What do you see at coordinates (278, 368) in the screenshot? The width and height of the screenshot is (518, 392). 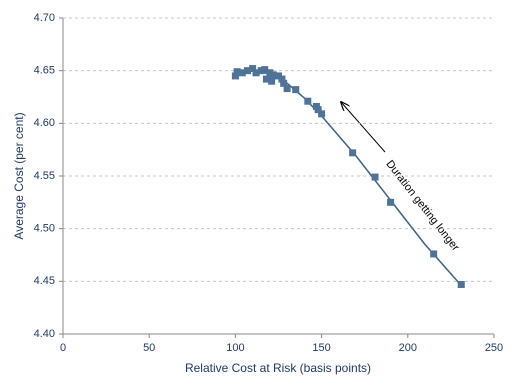 I see `x-axis-label: Relative Cost at Risk (basis points)` at bounding box center [278, 368].